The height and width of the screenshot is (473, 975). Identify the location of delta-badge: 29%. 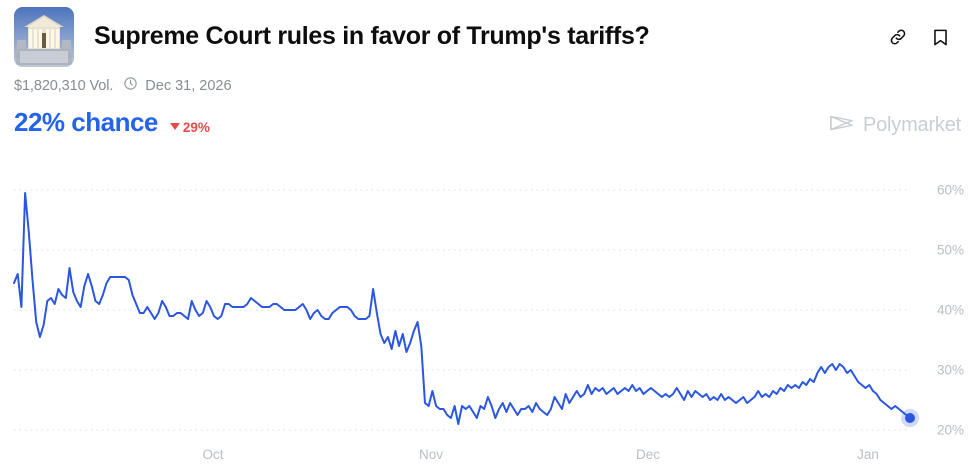
(189, 127).